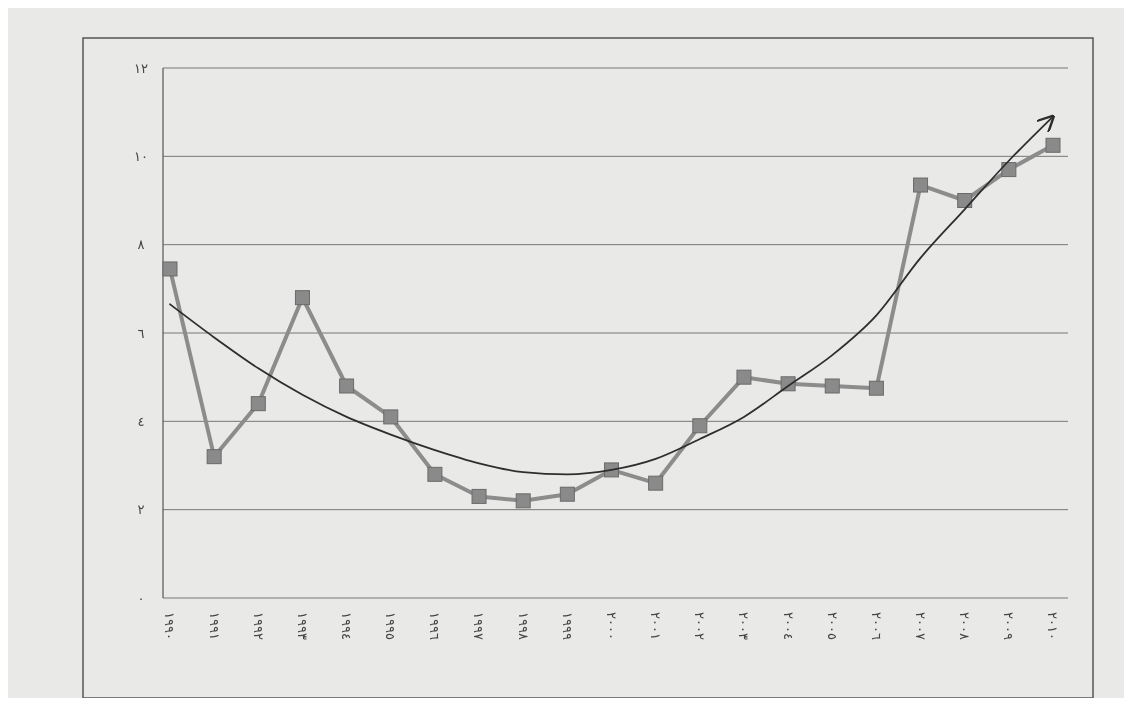  What do you see at coordinates (611, 626) in the screenshot?
I see `x-tick-label: ٢٠٠٠` at bounding box center [611, 626].